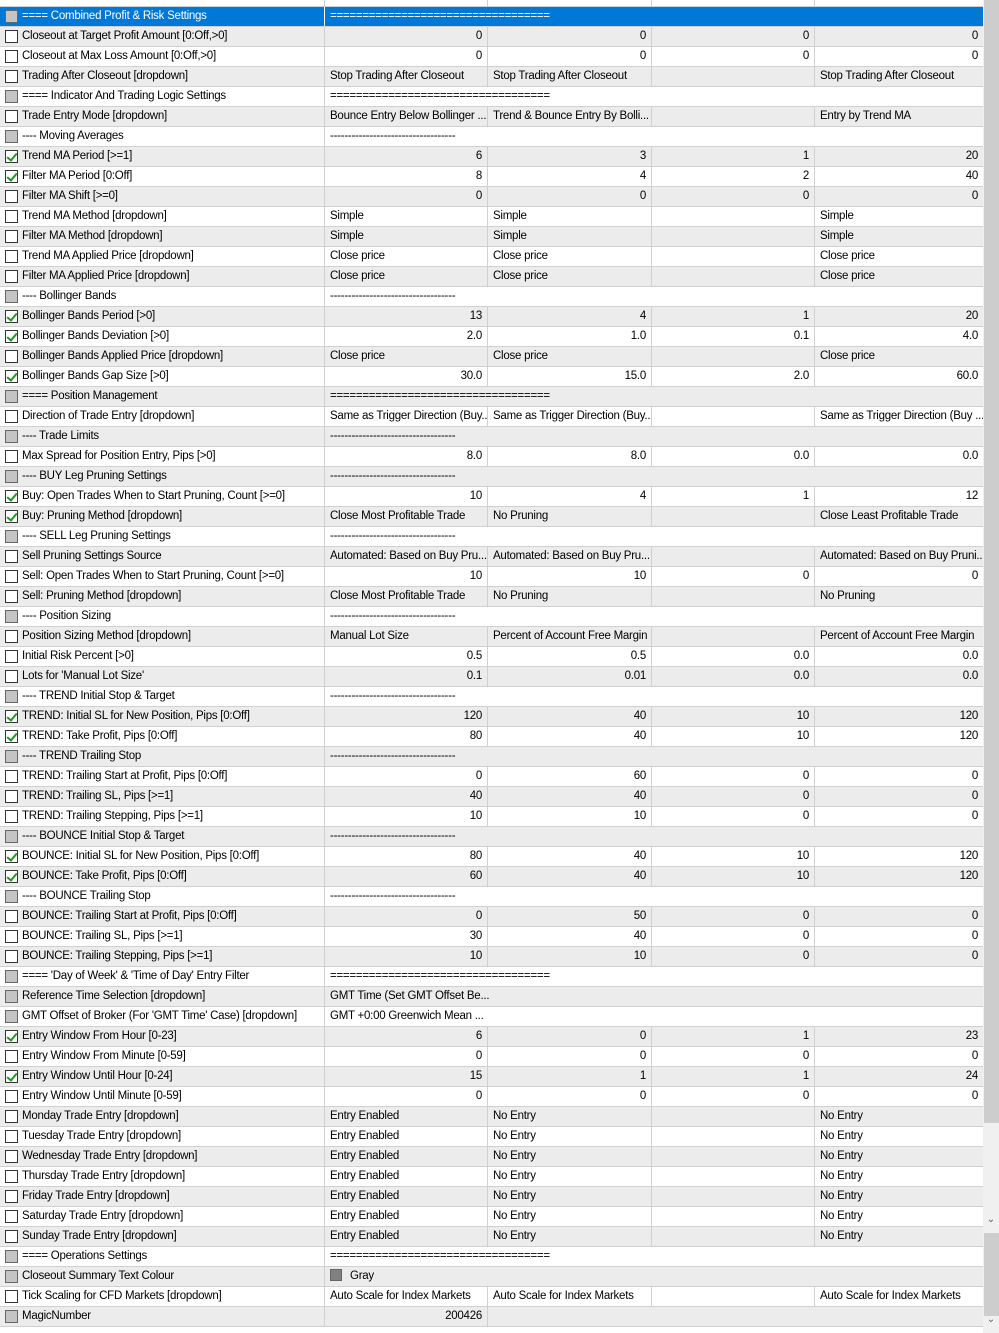 The image size is (999, 1333). Describe the element at coordinates (841, 1196) in the screenshot. I see `stop-cell: No Entry` at that location.